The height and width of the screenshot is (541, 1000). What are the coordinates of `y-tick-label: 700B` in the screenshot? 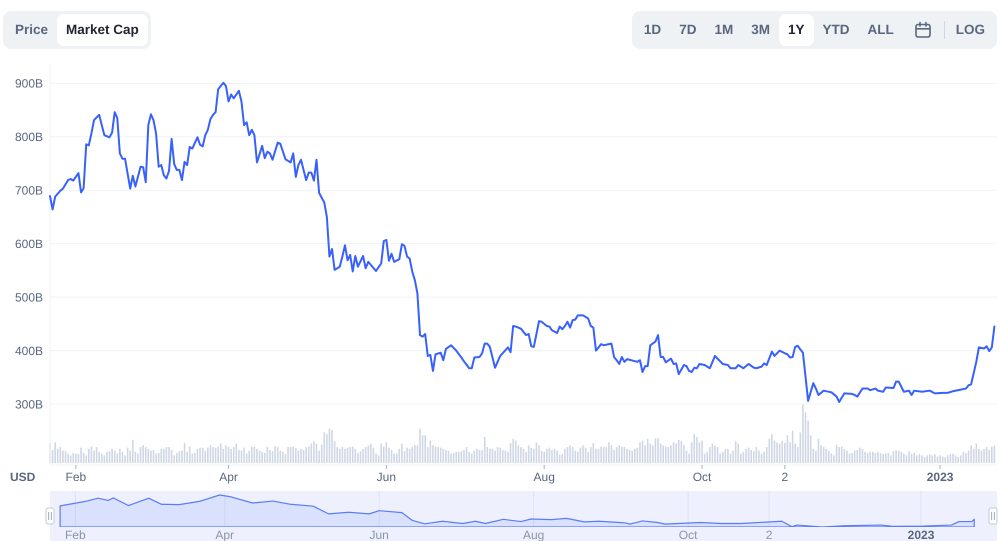 It's located at (28, 190).